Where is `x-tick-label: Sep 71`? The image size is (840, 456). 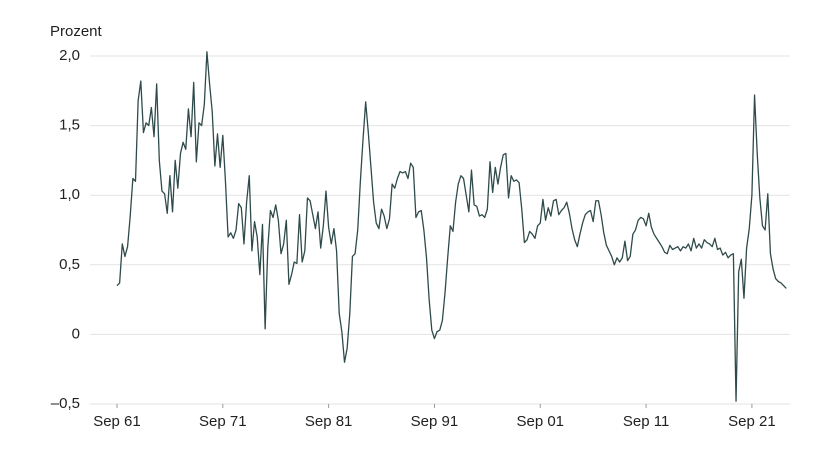 x-tick-label: Sep 71 is located at coordinates (223, 421).